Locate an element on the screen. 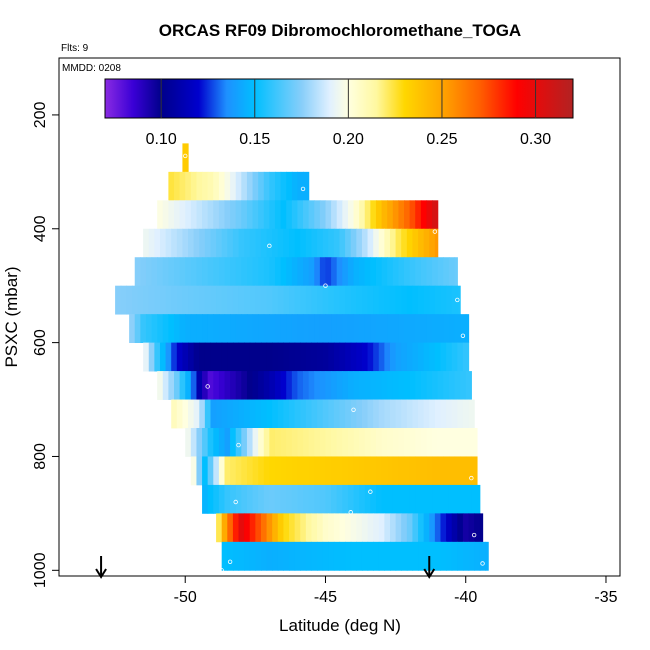  sample-point is located at coordinates (185, 156).